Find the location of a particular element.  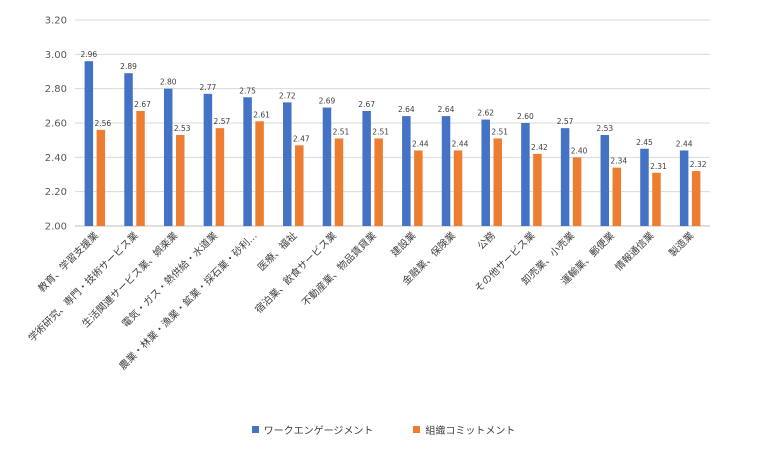

y-tick-label: 2.80 is located at coordinates (56, 89).